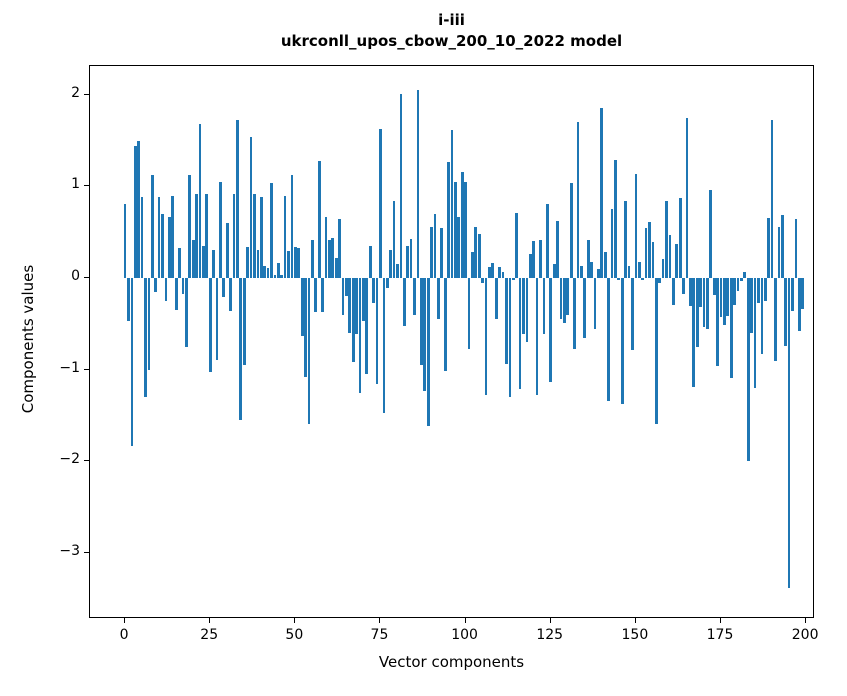  I want to click on y-tick-label--3: −3, so click(69, 550).